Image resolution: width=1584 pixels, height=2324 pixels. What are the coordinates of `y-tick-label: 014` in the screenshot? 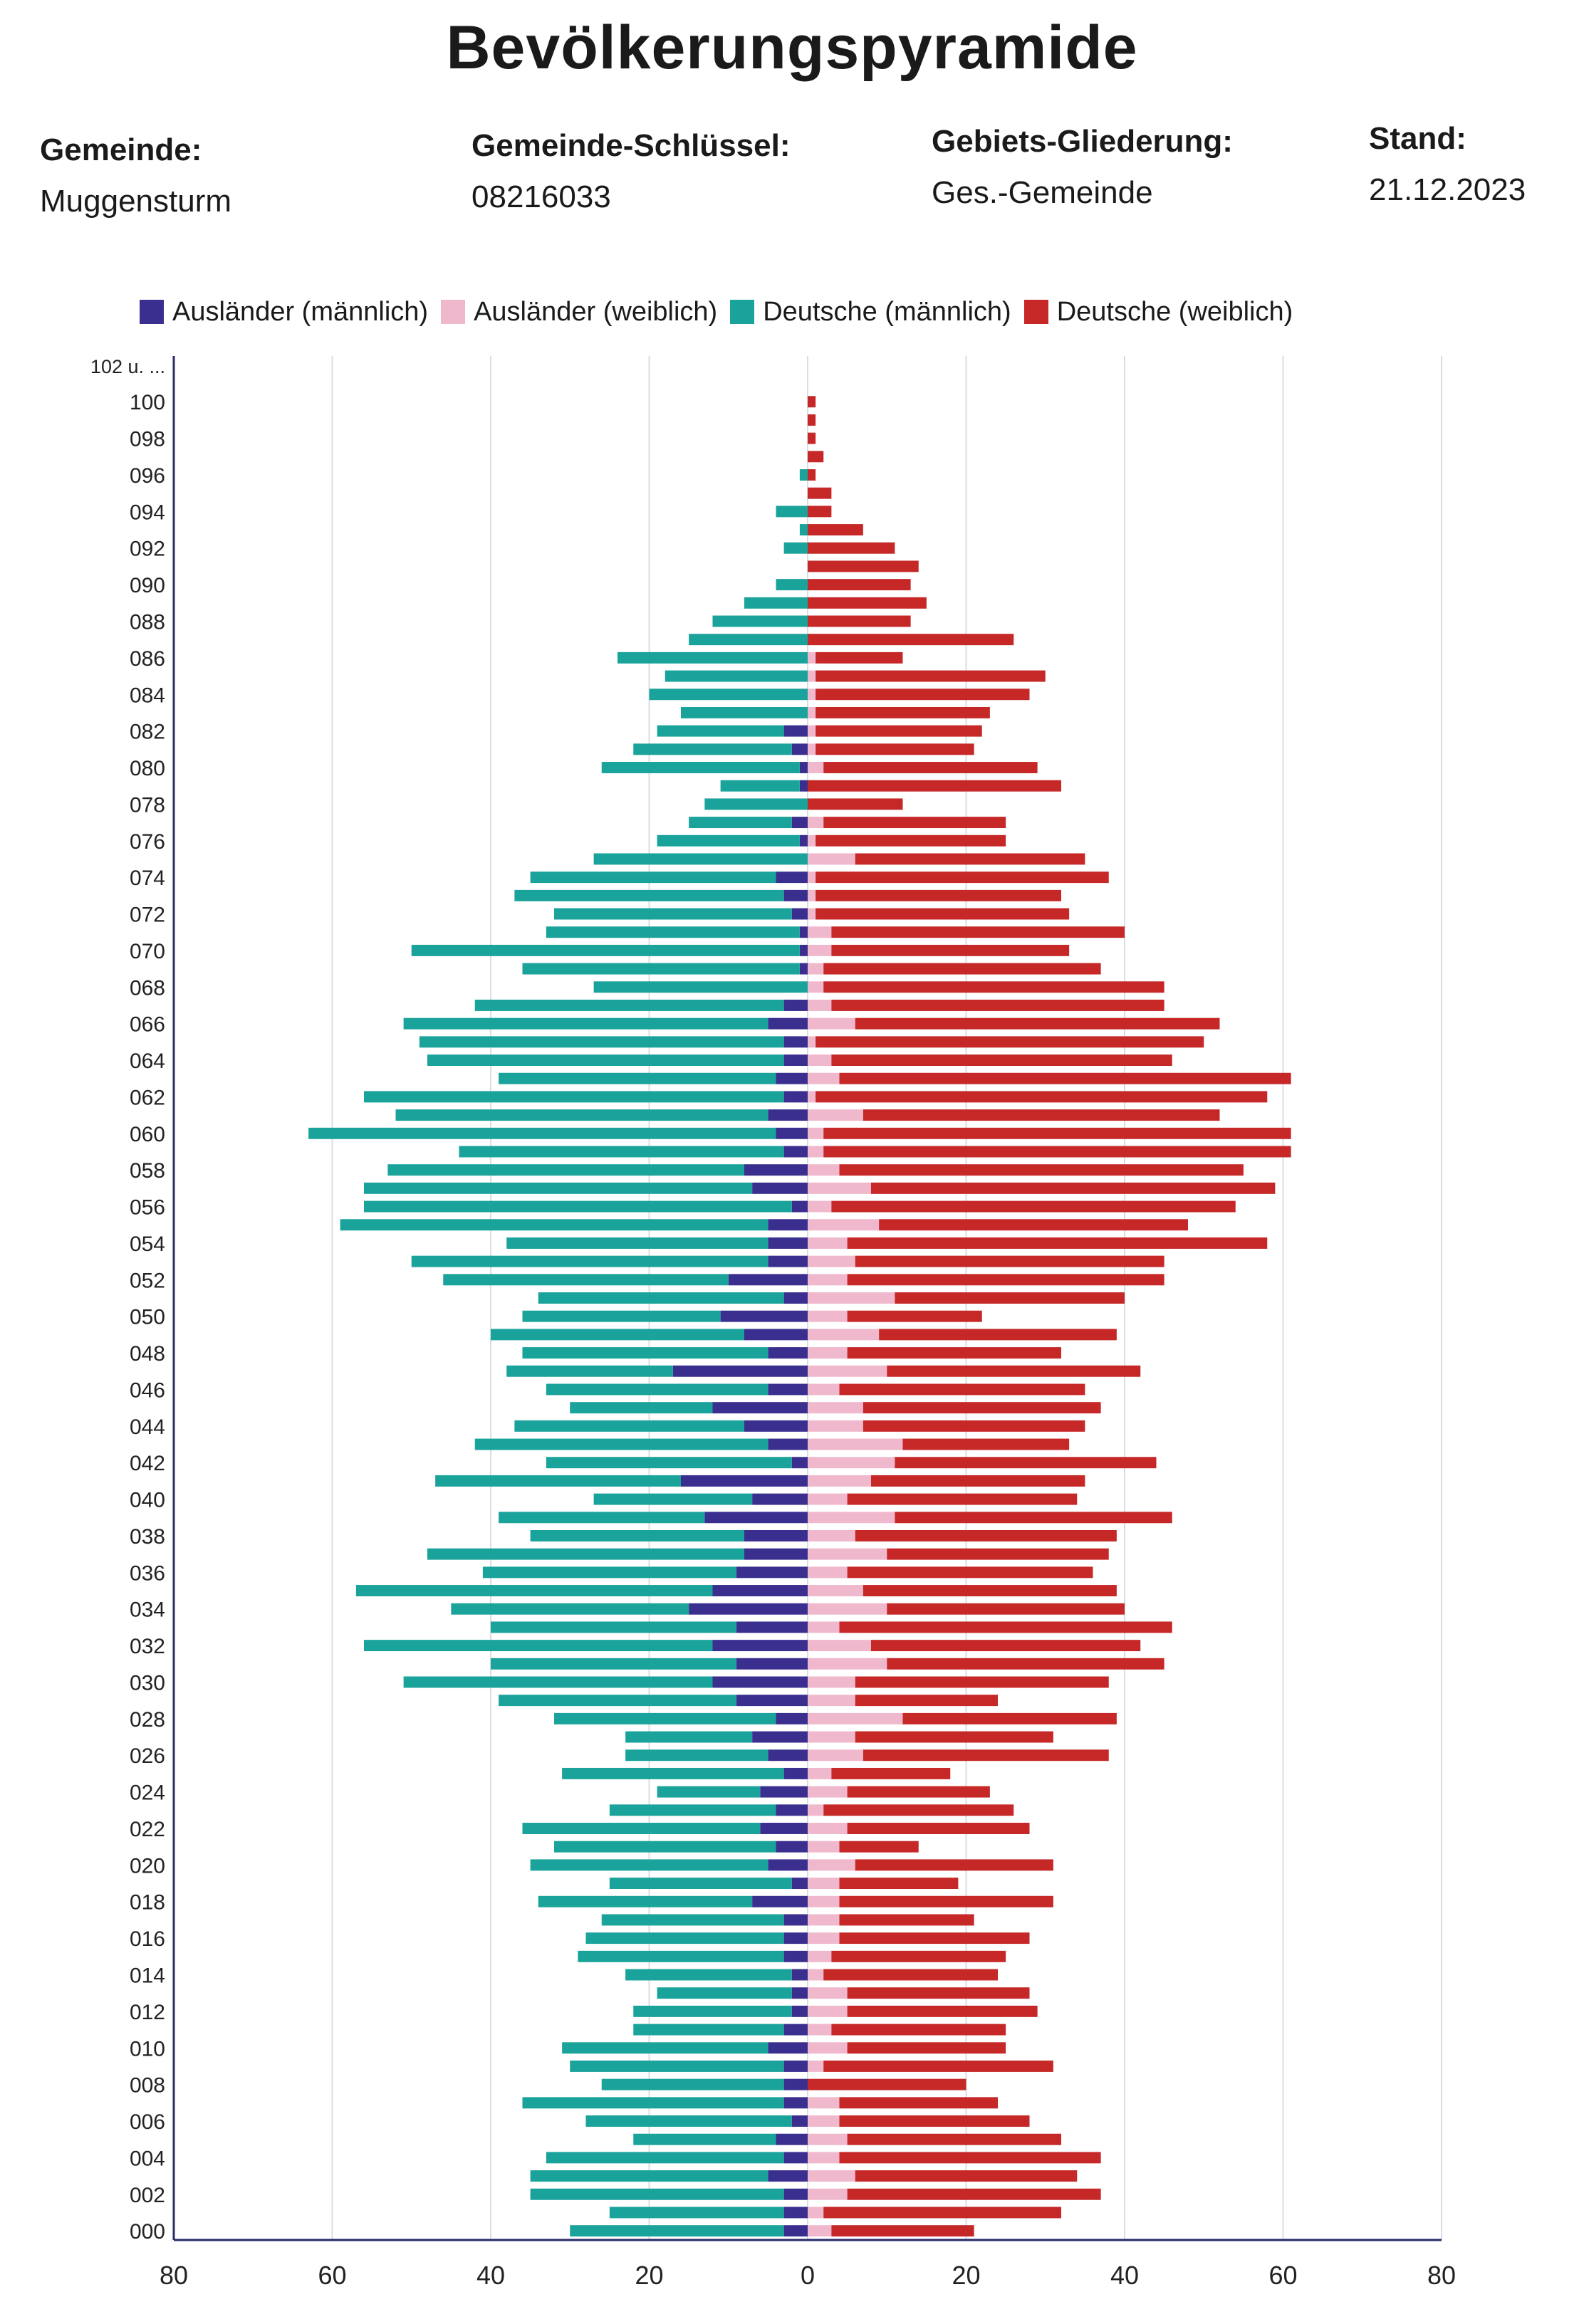 It's located at (147, 1976).